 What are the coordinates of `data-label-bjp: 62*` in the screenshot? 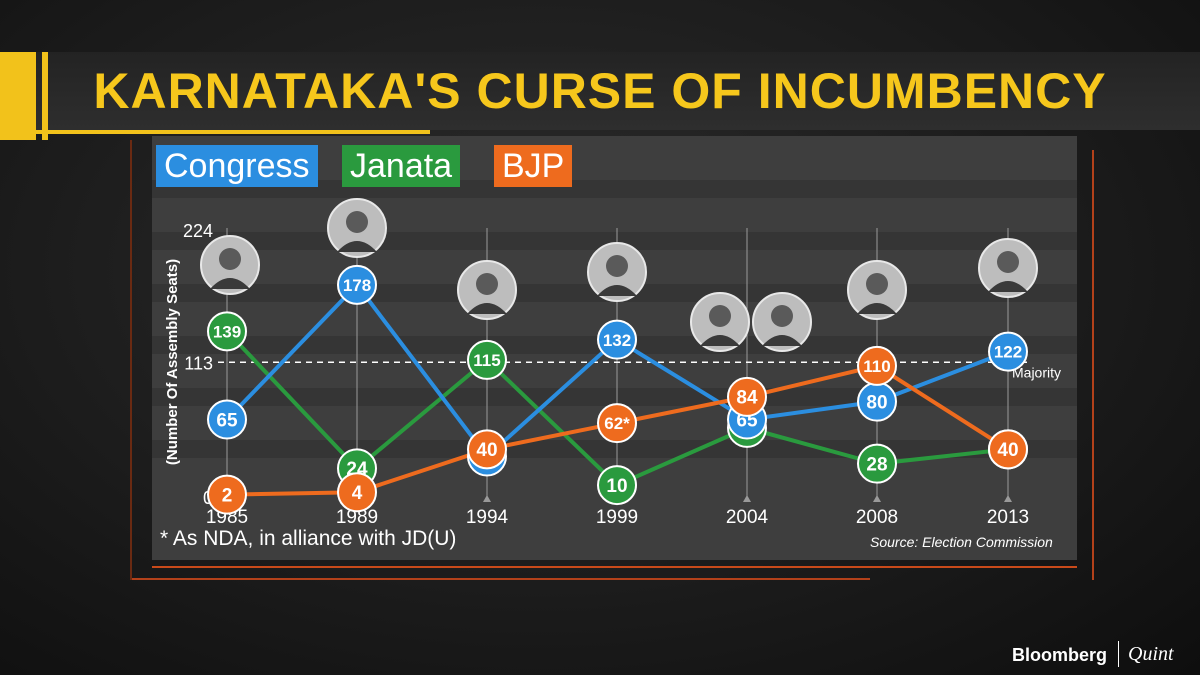 It's located at (617, 423).